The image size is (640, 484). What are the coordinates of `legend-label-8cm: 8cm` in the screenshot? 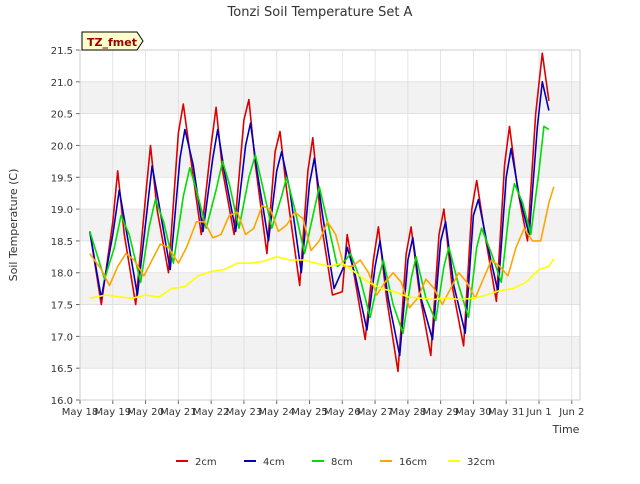 It's located at (342, 462).